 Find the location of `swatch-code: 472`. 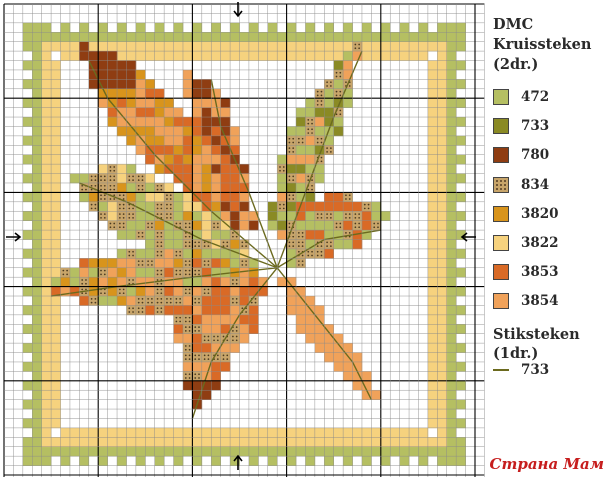

swatch-code: 472 is located at coordinates (535, 97).